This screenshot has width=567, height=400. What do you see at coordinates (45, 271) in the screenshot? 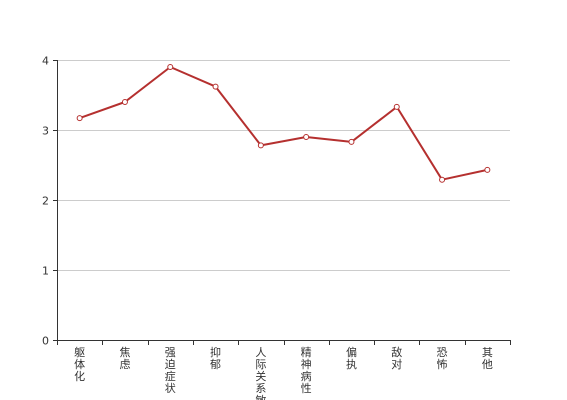
I see `y-tick-label-1: 1` at bounding box center [45, 271].